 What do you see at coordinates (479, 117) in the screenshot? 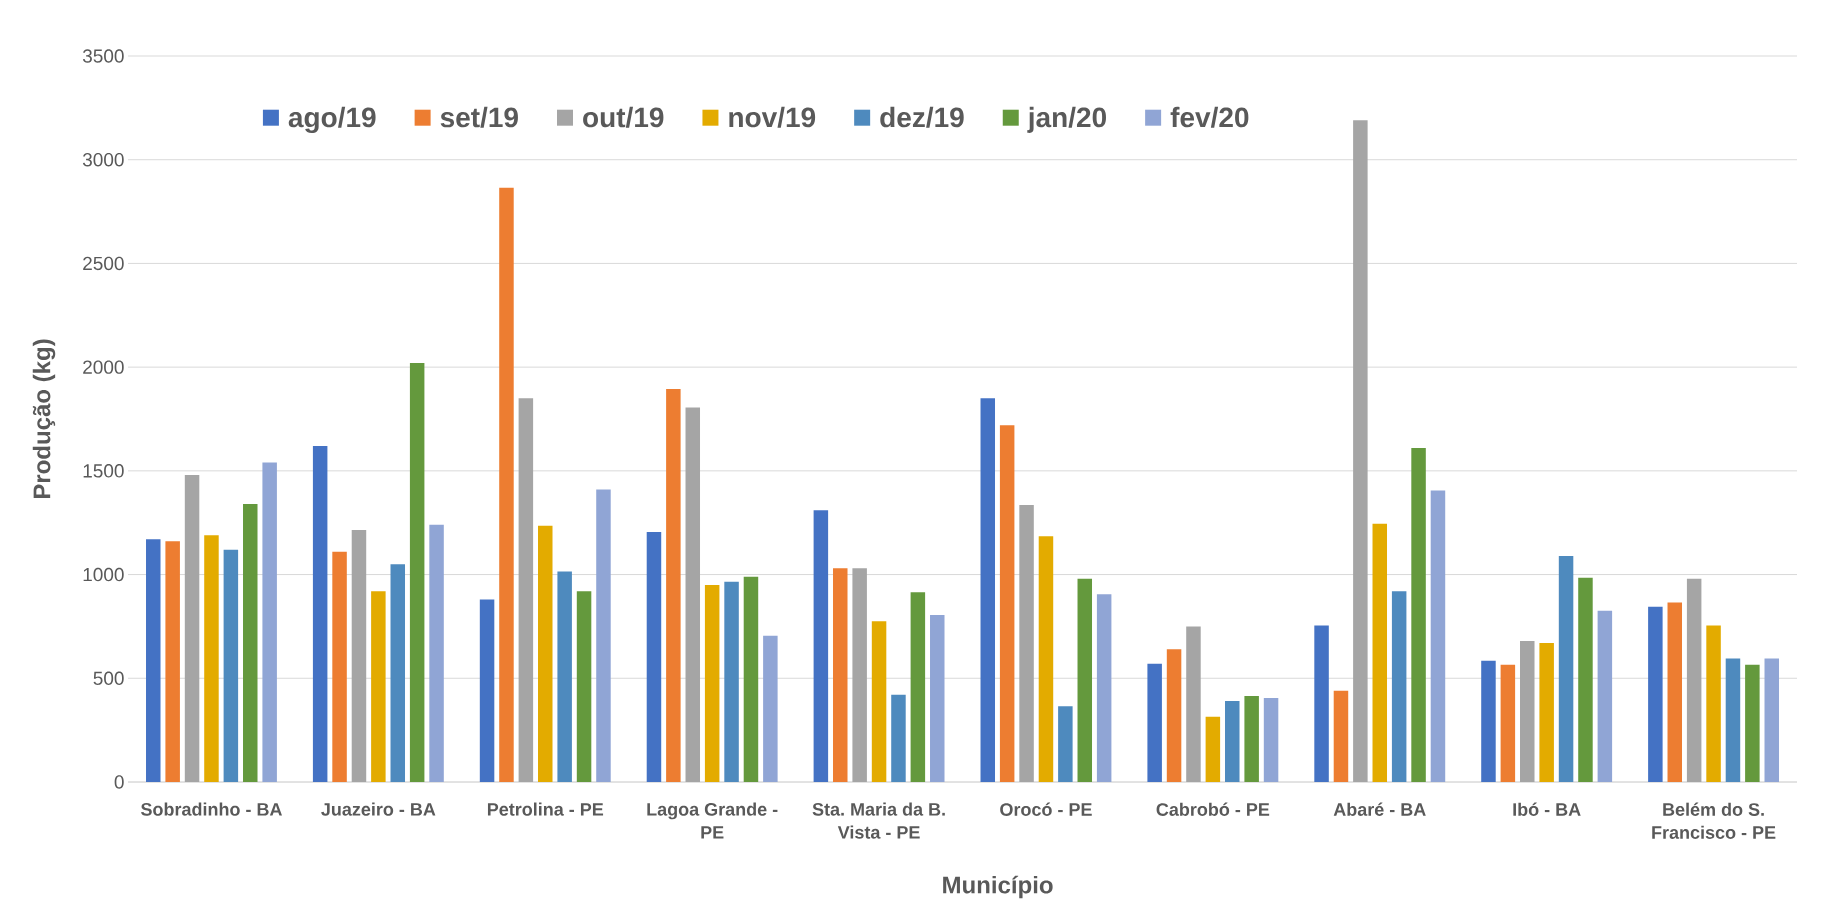
I see `legend-label: set/19` at bounding box center [479, 117].